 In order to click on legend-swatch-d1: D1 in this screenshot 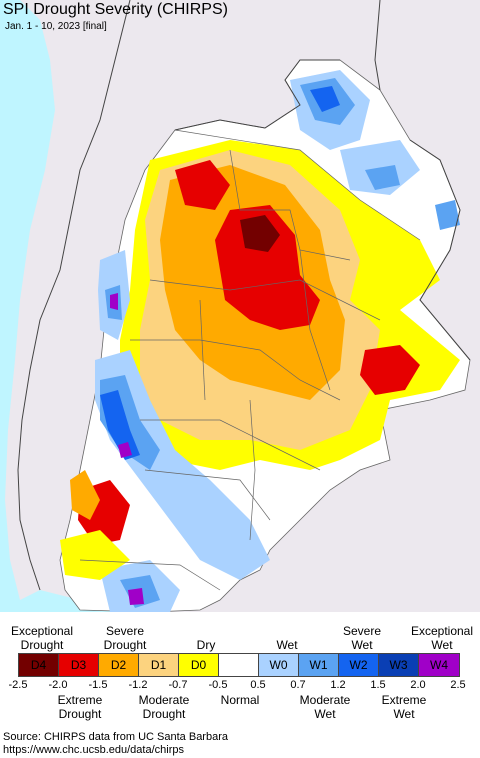, I will do `click(159, 665)`.